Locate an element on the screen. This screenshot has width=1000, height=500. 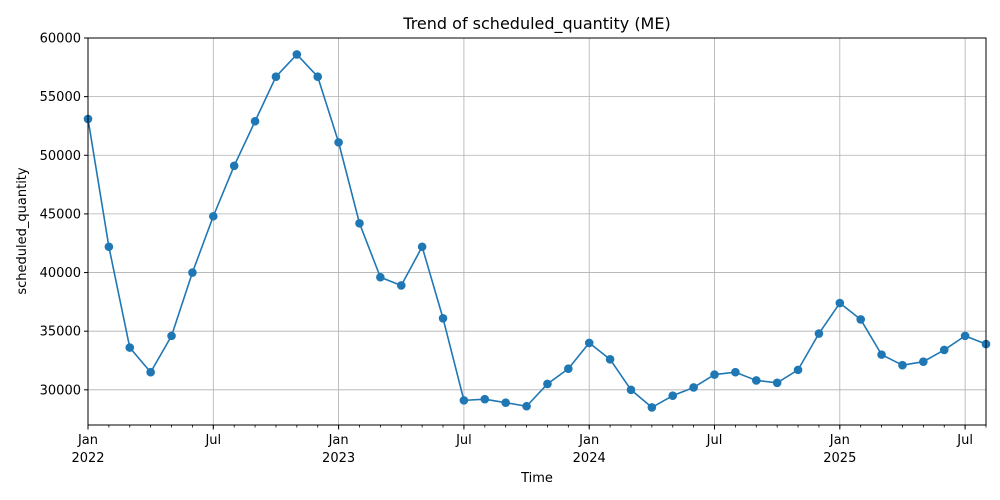
y-tick-label: 40000 is located at coordinates (60, 273).